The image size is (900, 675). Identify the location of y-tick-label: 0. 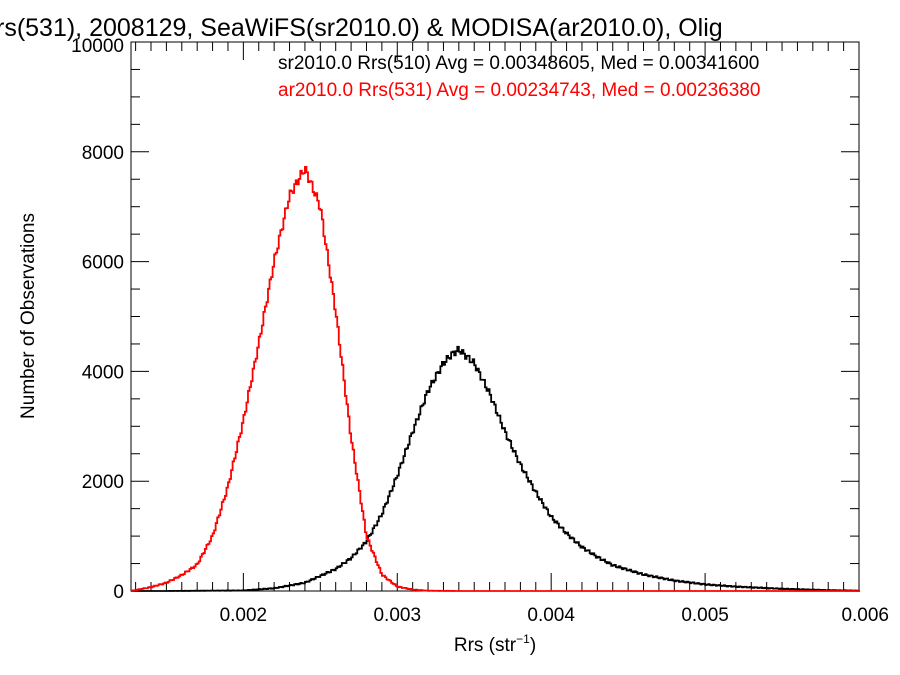
(118, 592).